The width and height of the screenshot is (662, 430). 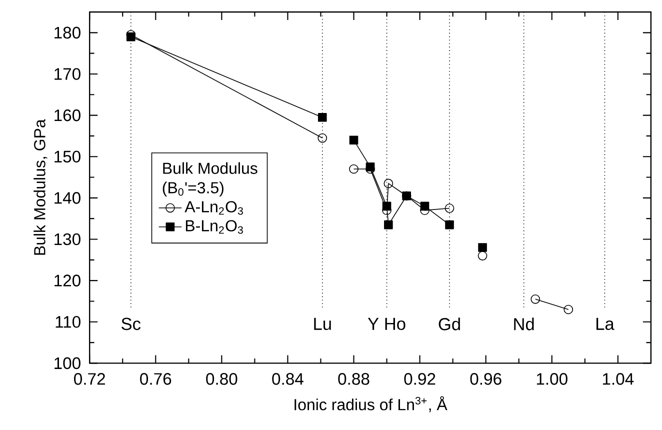 I want to click on y-tick-label: 130, so click(x=67, y=239).